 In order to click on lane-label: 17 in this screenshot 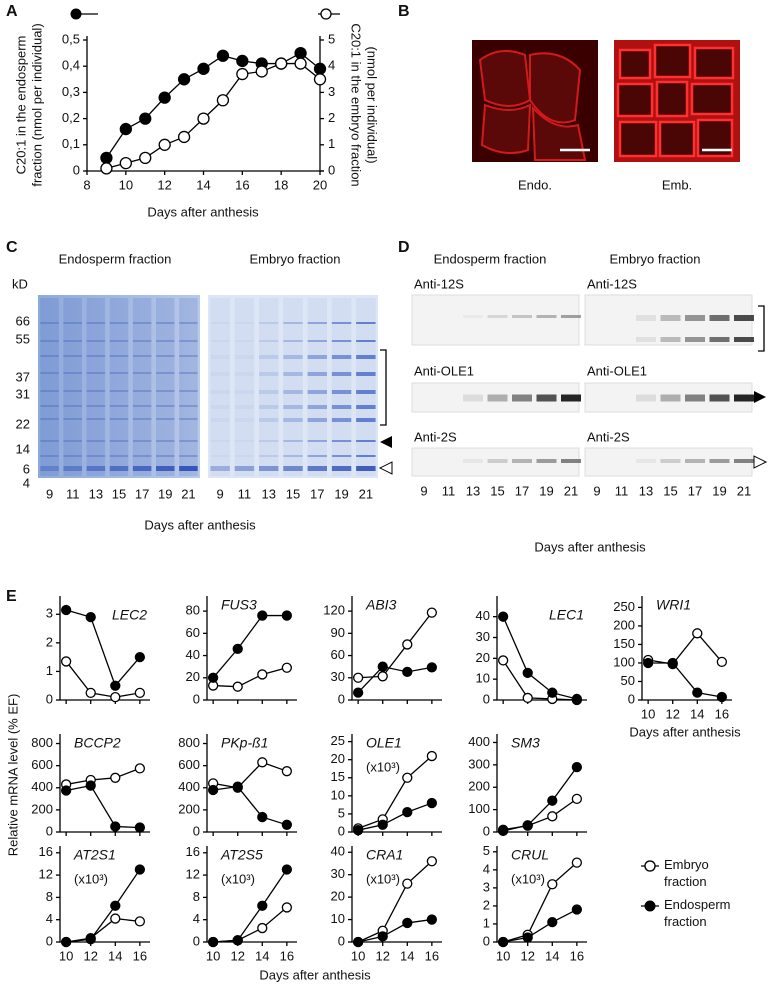, I will do `click(317, 493)`.